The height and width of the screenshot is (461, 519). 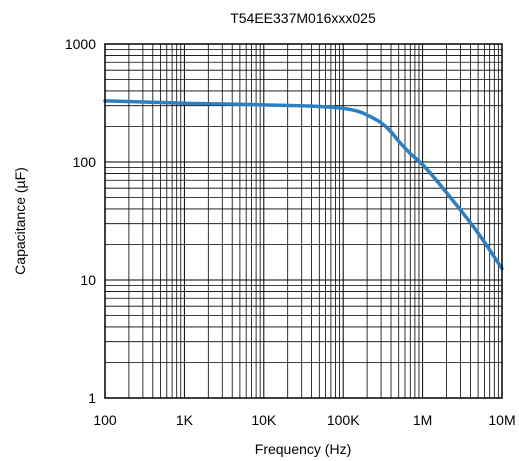 What do you see at coordinates (501, 420) in the screenshot?
I see `x-tick-label: 10M` at bounding box center [501, 420].